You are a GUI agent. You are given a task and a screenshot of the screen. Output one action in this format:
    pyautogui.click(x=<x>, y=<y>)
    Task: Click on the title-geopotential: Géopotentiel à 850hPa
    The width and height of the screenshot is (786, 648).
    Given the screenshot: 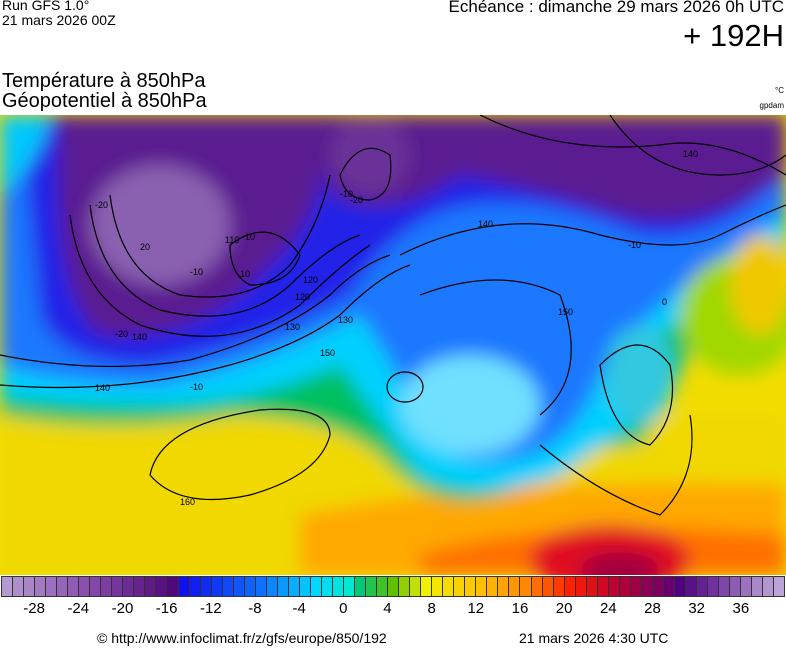 What is the action you would take?
    pyautogui.click(x=104, y=101)
    